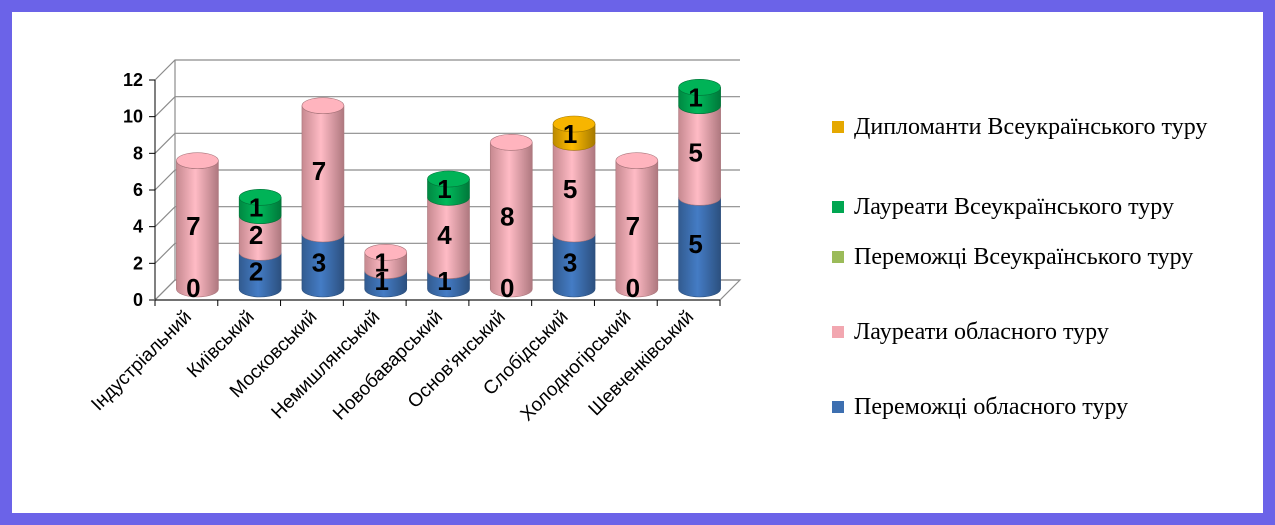  I want to click on y-tick-label: 4, so click(138, 227).